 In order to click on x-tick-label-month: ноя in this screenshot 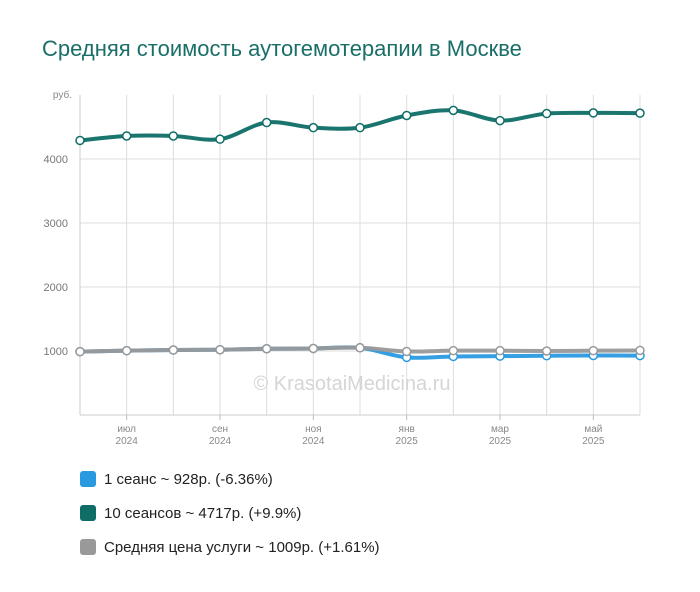, I will do `click(313, 429)`.